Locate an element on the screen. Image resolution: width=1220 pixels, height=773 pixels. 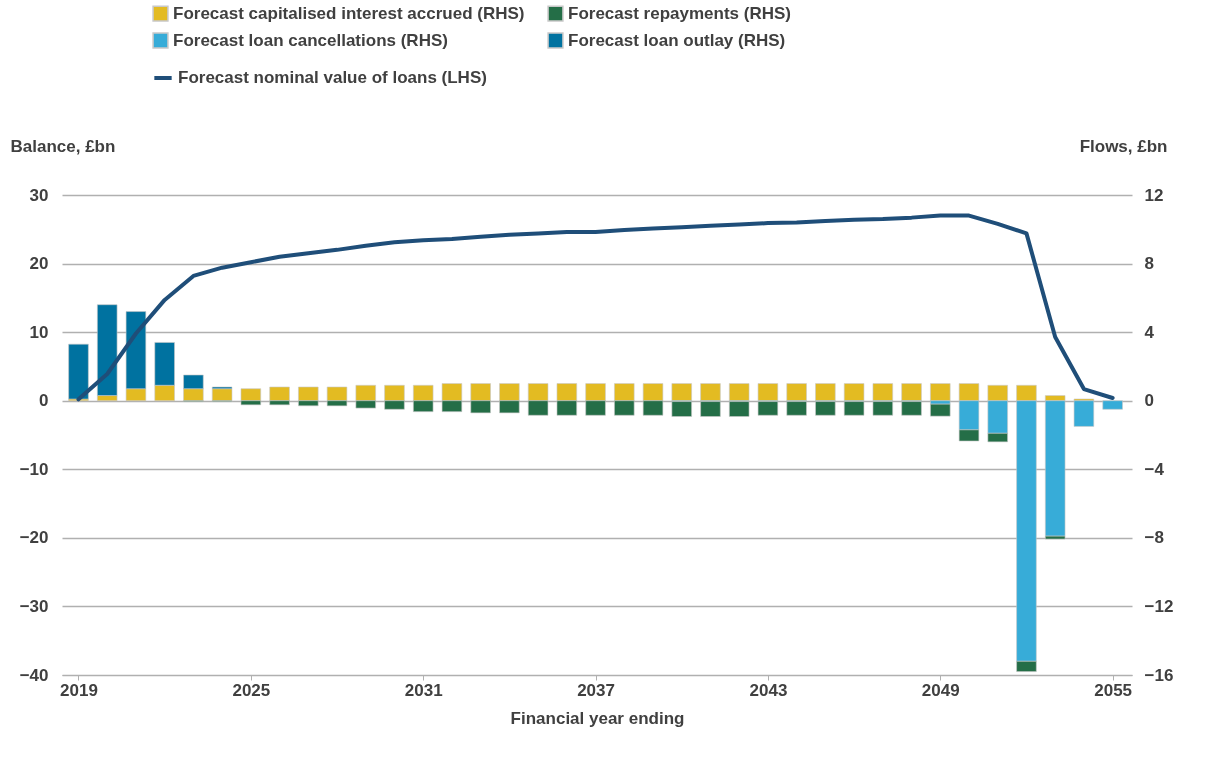
y2-tick-label: 12 is located at coordinates (1154, 195).